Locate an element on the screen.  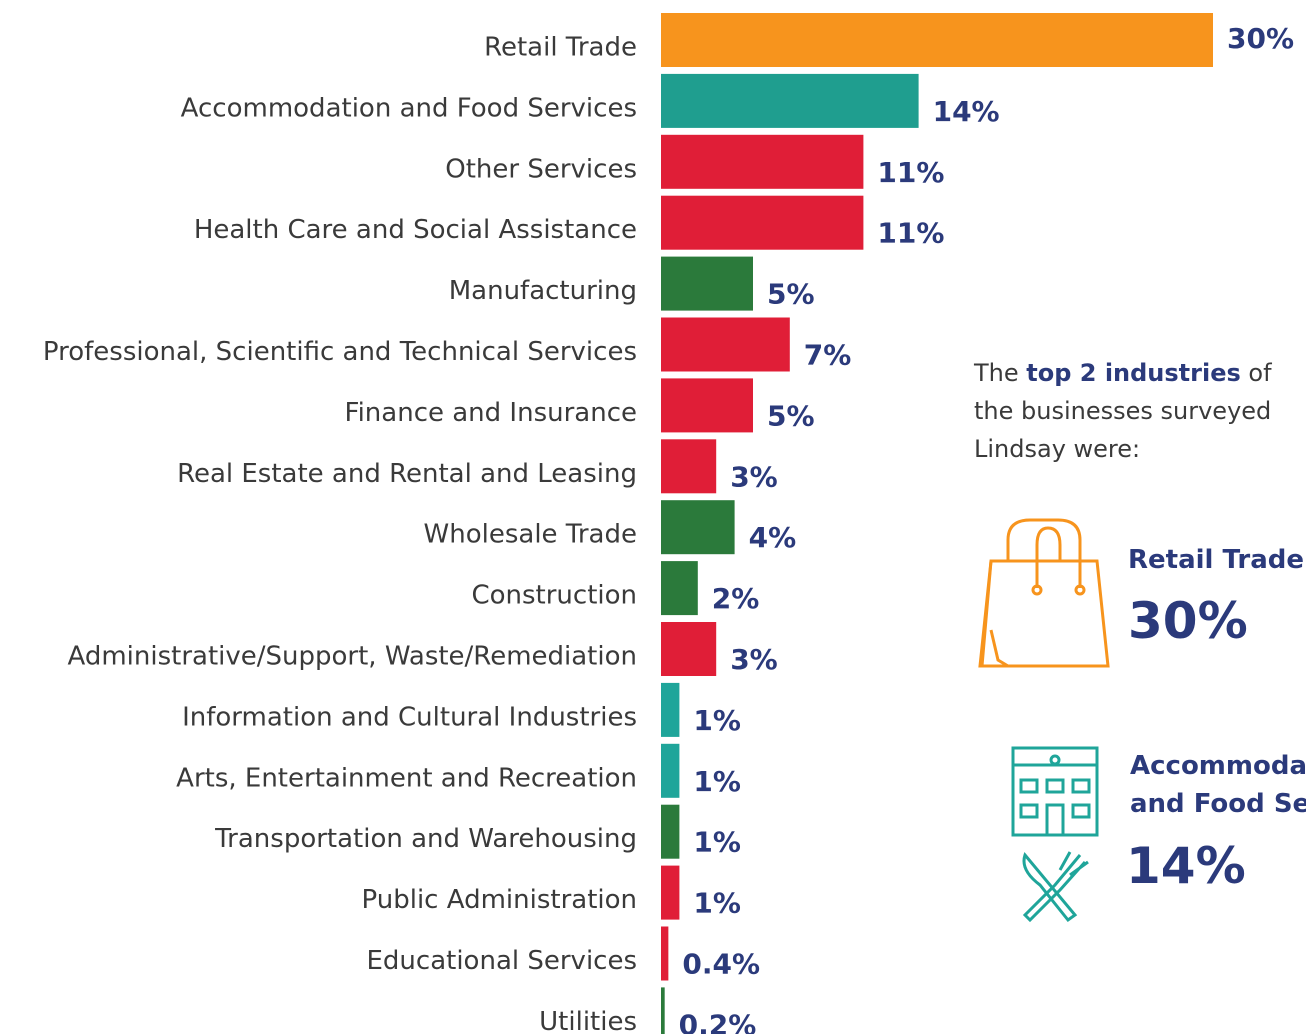
value-label: 0.2% is located at coordinates (718, 1021).